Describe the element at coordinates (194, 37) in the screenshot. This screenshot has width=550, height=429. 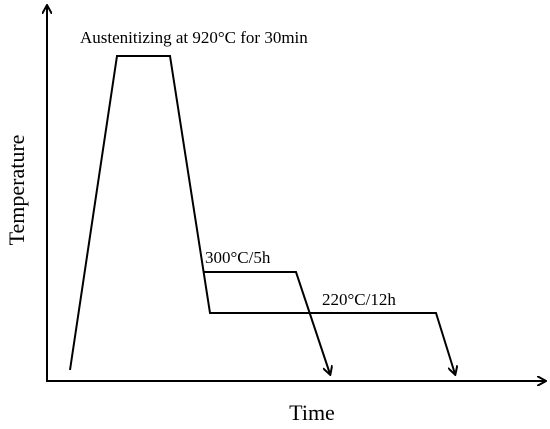
I see `austenitizing-label: Austenitizing at 920°C for 30min` at that location.